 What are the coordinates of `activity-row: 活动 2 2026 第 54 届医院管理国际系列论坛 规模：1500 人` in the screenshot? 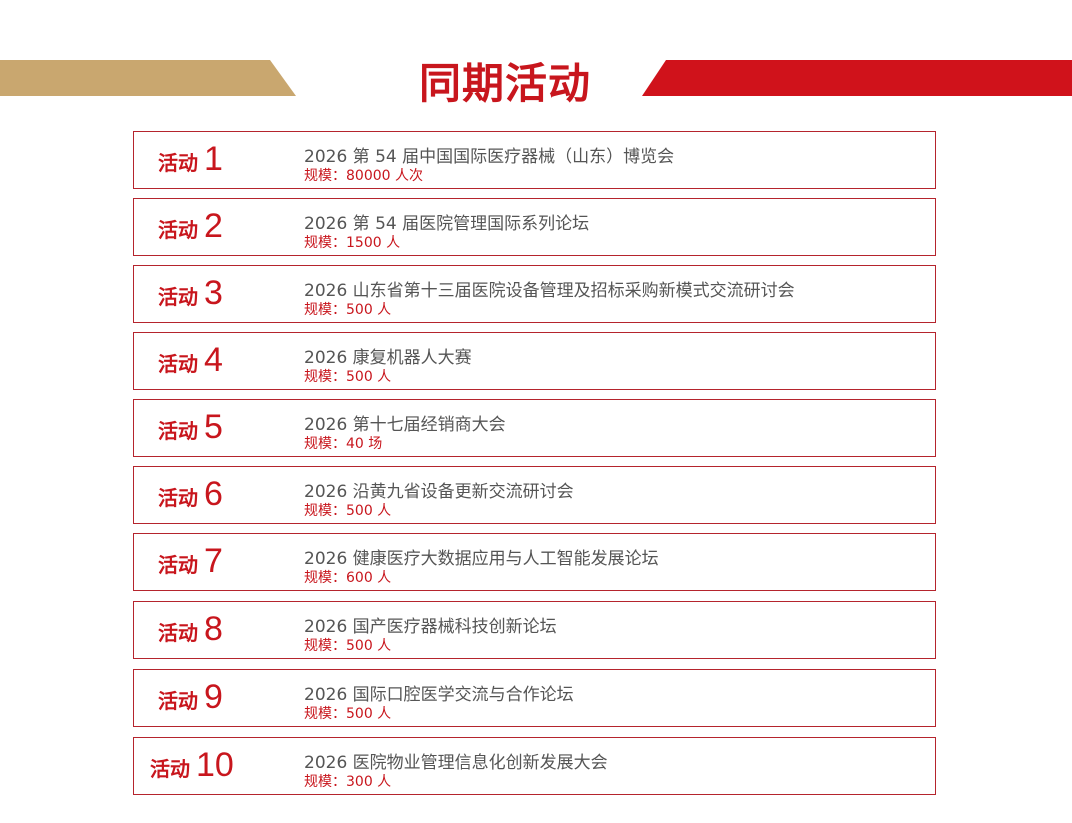 It's located at (534, 227).